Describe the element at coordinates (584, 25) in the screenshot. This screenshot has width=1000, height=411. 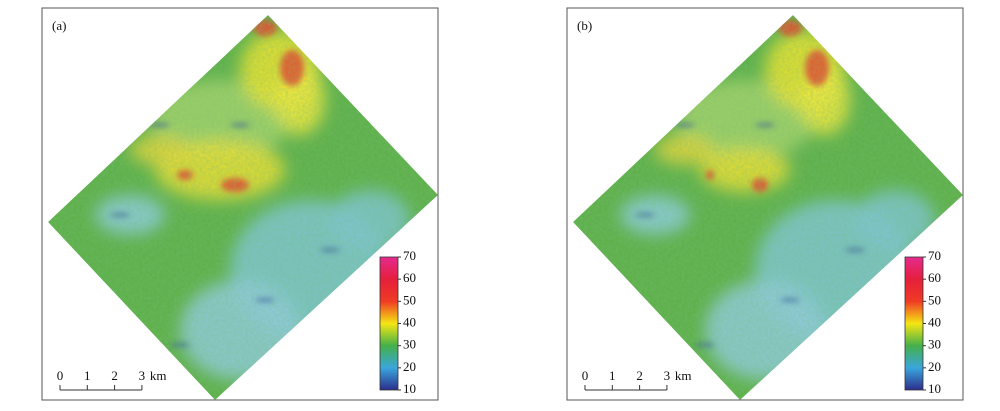
I see `panel-label: (b)` at that location.